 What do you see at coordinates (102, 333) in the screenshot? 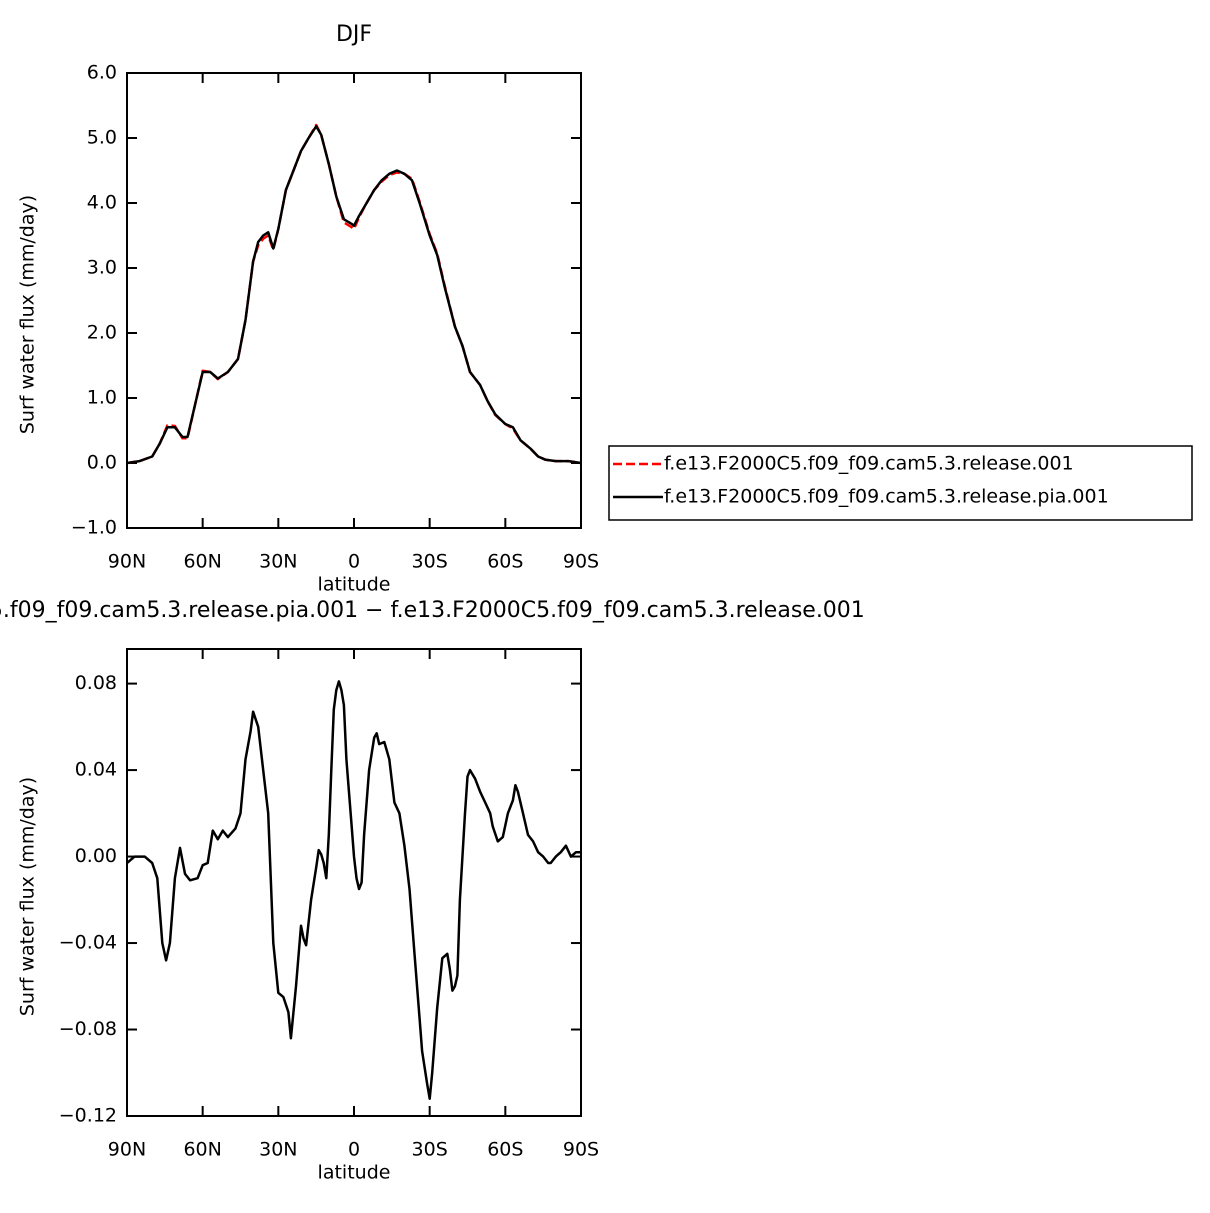
I see `y-tick-label: 2.0` at bounding box center [102, 333].